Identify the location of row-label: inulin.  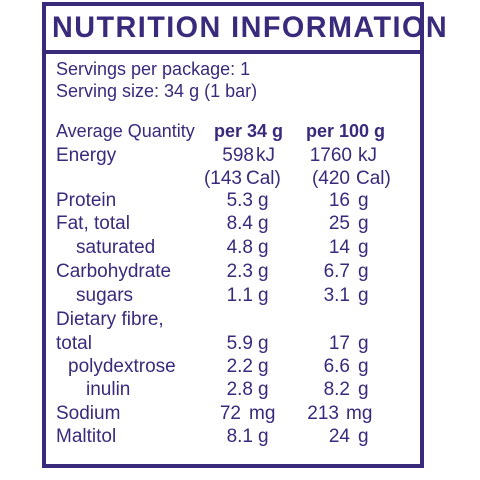
(108, 389).